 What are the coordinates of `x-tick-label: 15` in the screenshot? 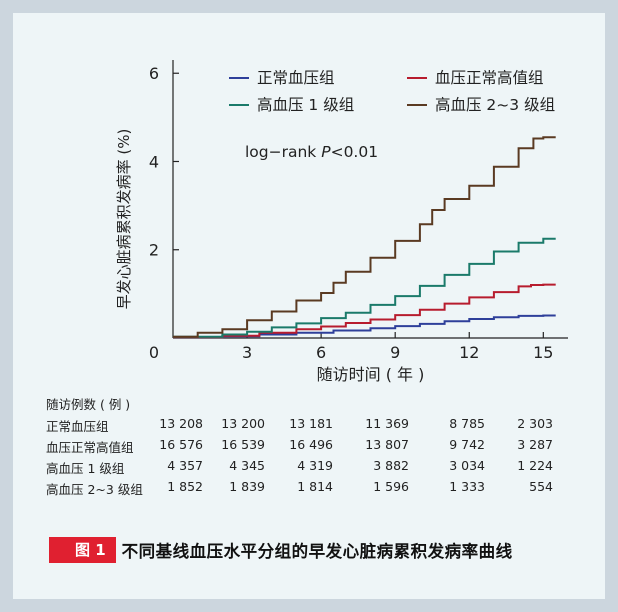 It's located at (543, 352).